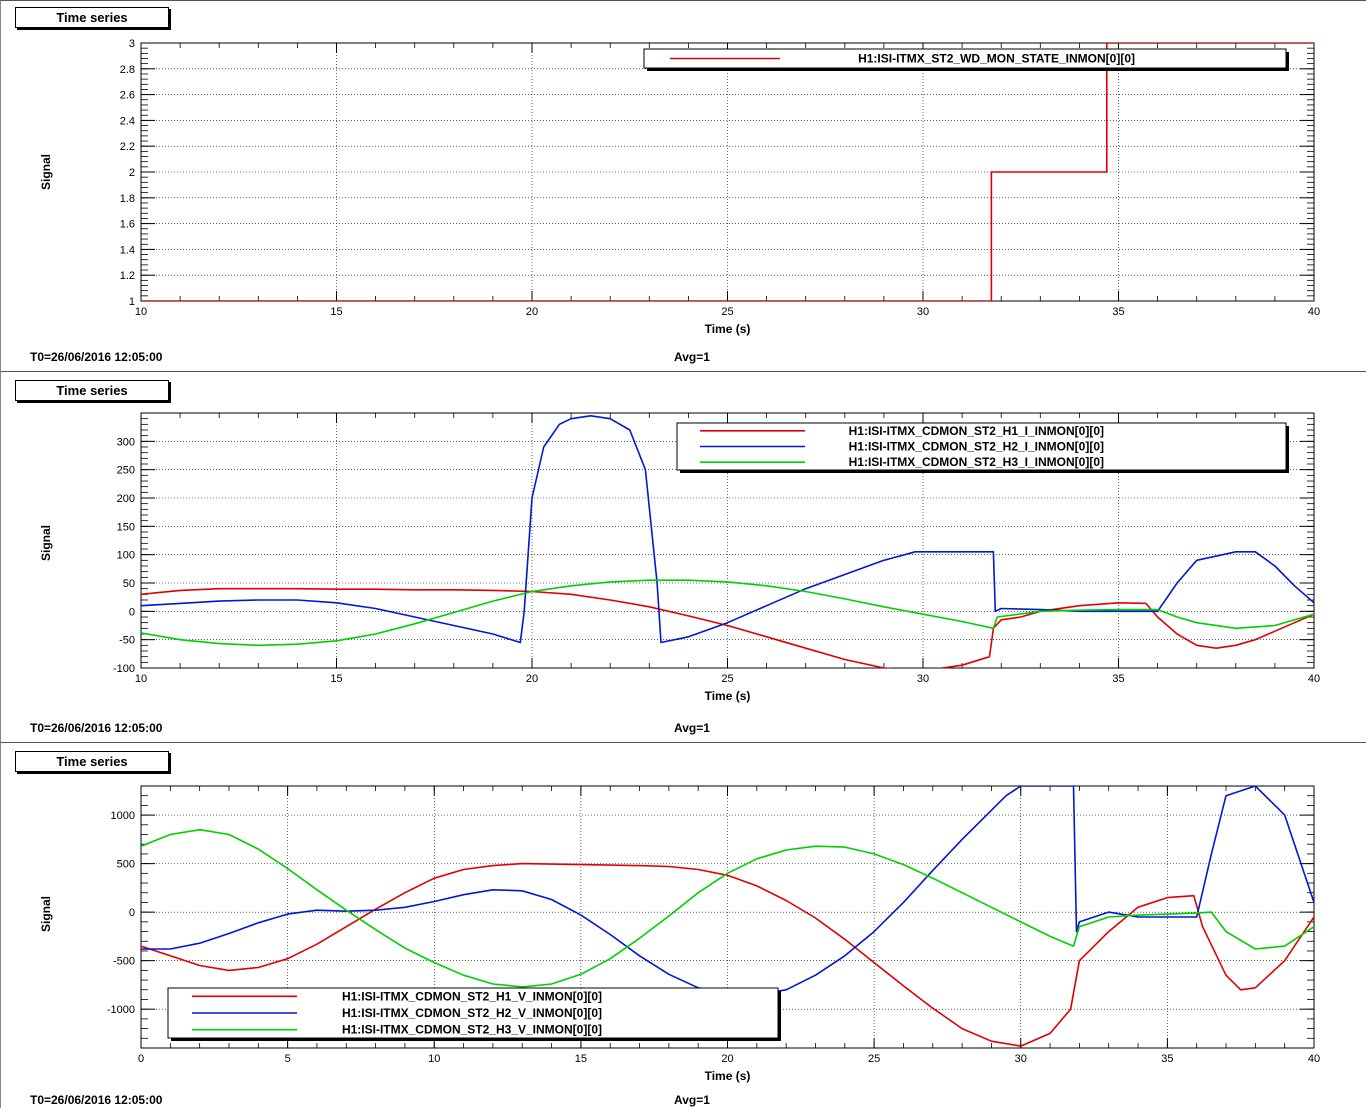 The image size is (1368, 1108). I want to click on y-tick-label: 2.8, so click(127, 70).